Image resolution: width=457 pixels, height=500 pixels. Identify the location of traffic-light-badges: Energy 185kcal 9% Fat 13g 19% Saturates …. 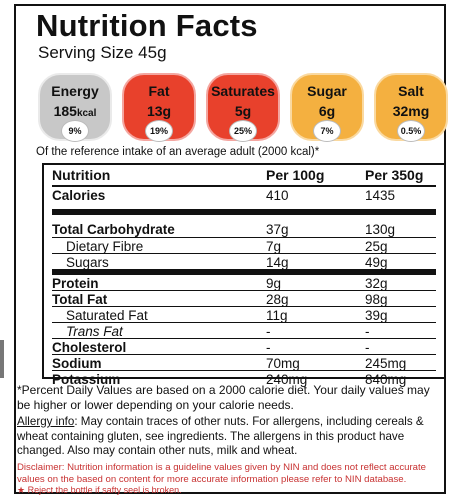
(247, 108).